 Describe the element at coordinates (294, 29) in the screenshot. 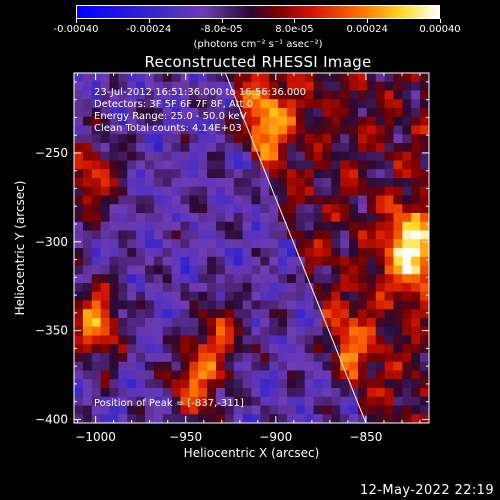

I see `colorbar-tick-label: 8.0e-05` at that location.